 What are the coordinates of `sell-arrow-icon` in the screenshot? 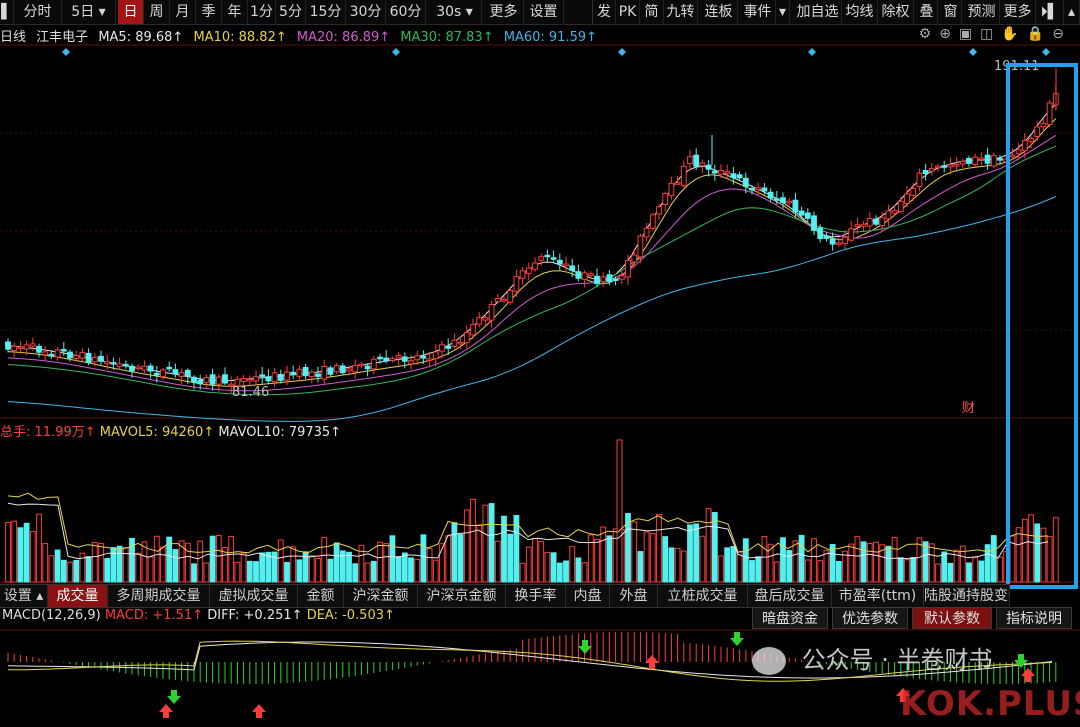 It's located at (174, 697).